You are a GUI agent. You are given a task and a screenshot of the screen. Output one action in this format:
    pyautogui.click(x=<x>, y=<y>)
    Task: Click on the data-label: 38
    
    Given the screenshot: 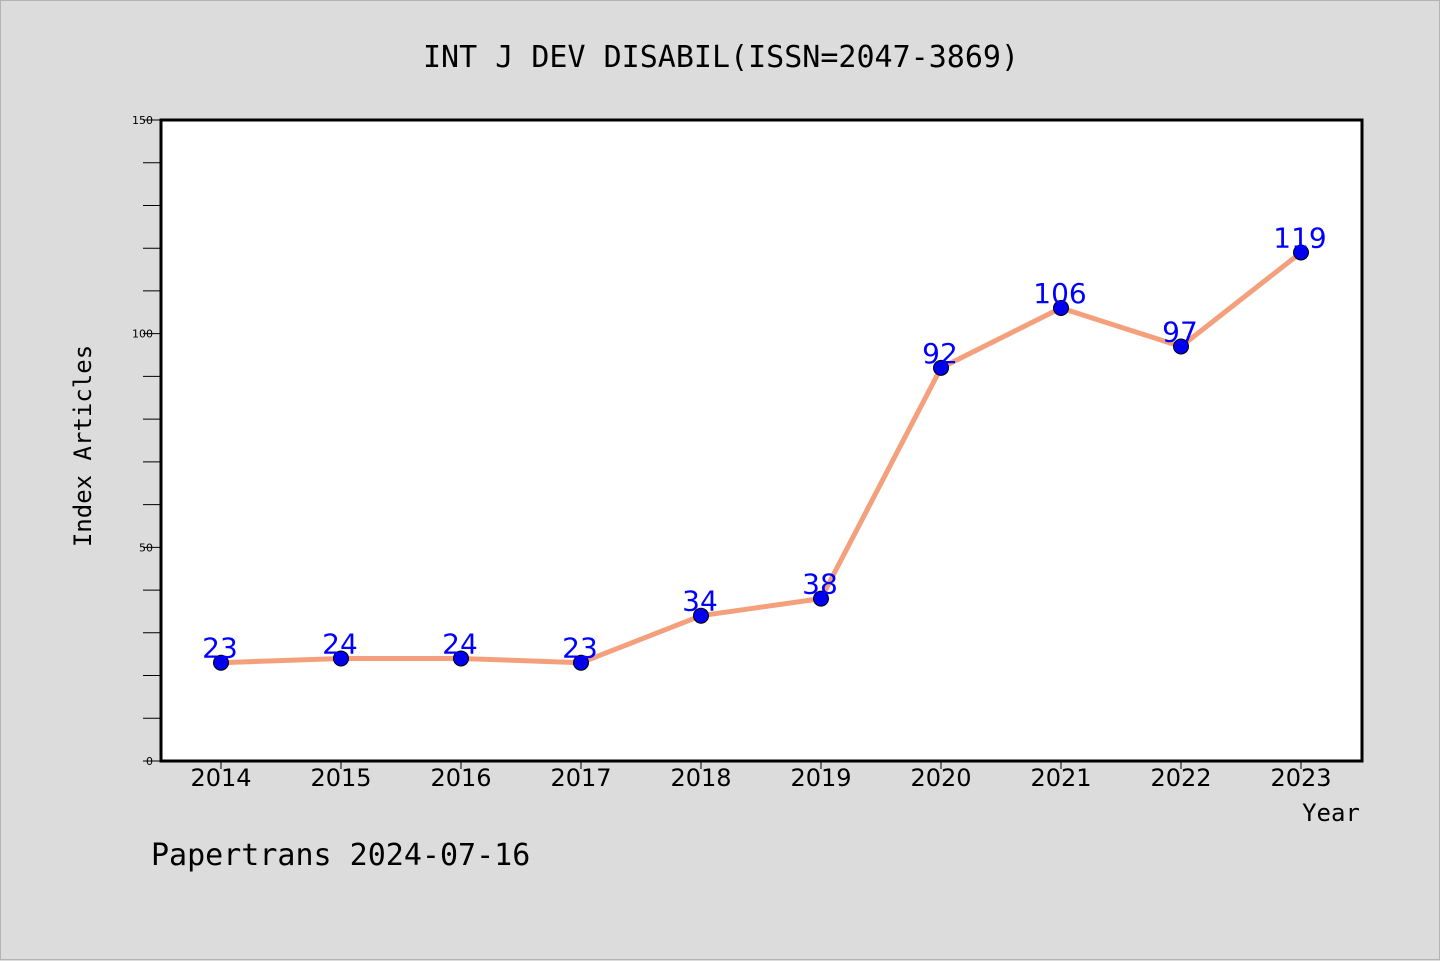 What is the action you would take?
    pyautogui.click(x=820, y=584)
    